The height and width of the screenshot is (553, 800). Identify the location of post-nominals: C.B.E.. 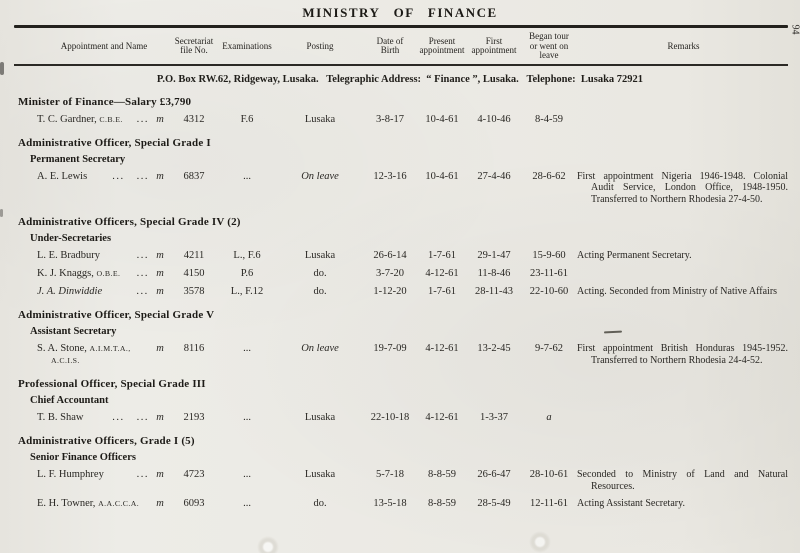
(111, 119).